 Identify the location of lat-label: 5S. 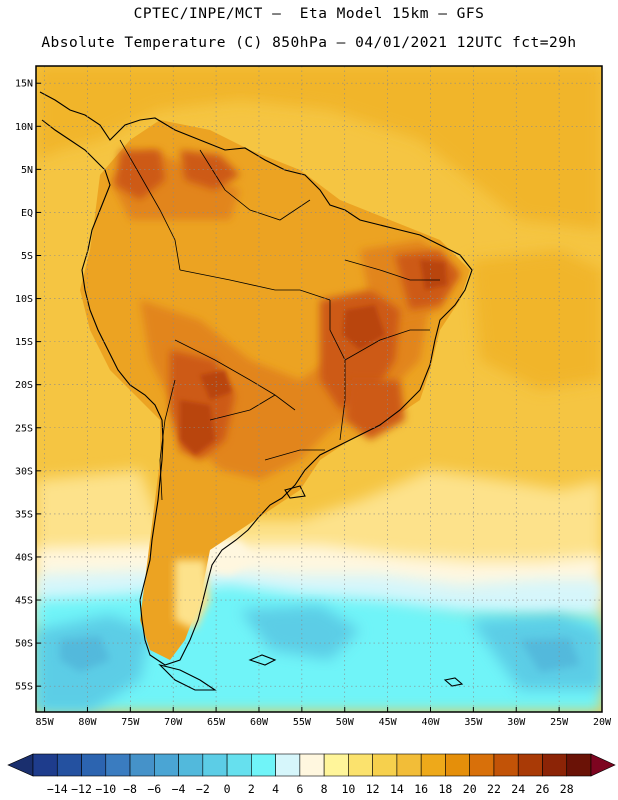
(27, 256).